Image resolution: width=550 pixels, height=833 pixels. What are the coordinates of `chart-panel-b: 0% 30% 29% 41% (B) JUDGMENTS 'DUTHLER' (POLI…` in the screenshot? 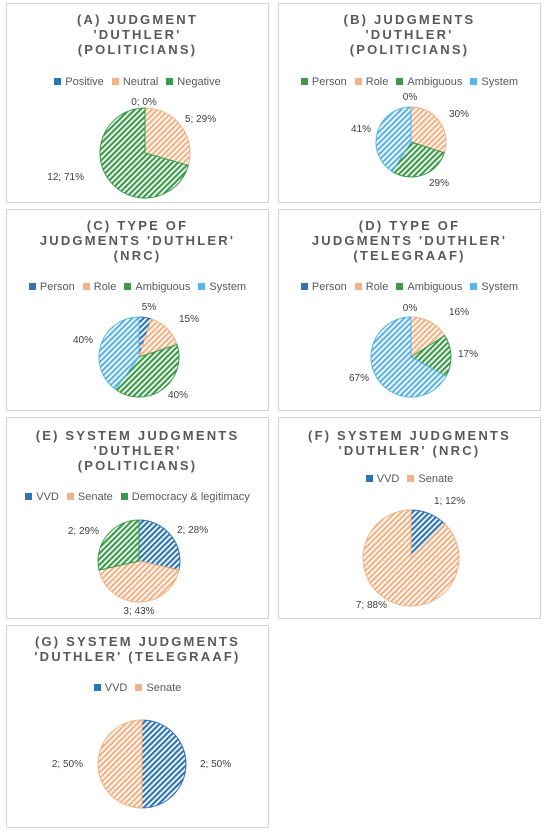 It's located at (409, 103).